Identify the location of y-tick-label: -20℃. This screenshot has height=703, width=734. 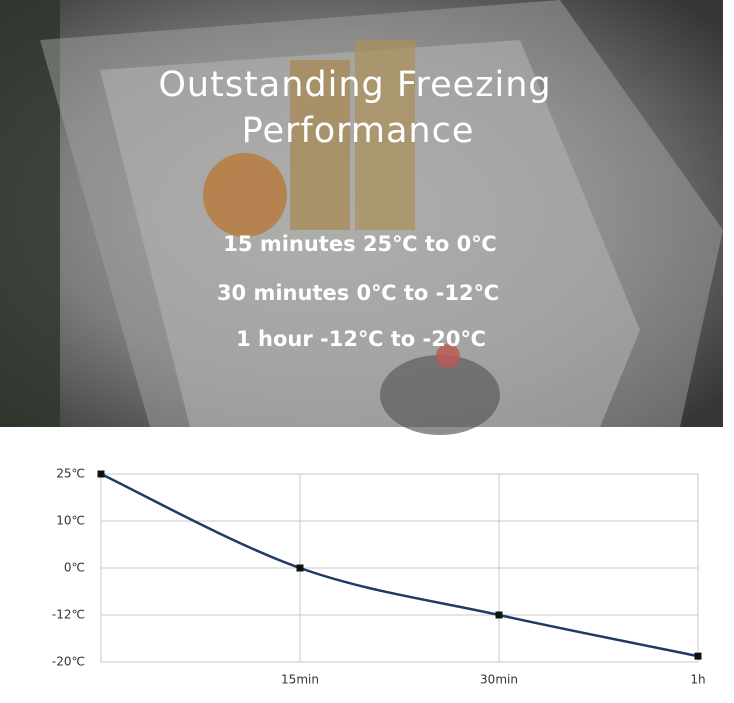
(68, 662).